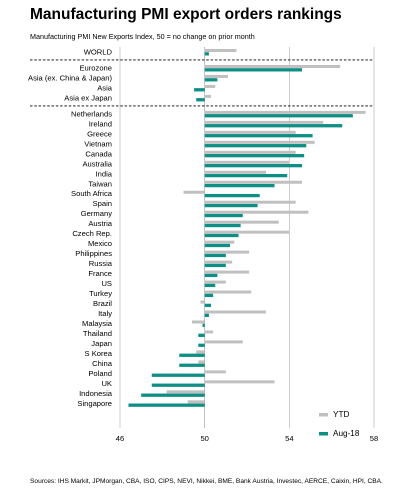 Image resolution: width=415 pixels, height=499 pixels. Describe the element at coordinates (202, 83) in the screenshot. I see `group-separators` at that location.